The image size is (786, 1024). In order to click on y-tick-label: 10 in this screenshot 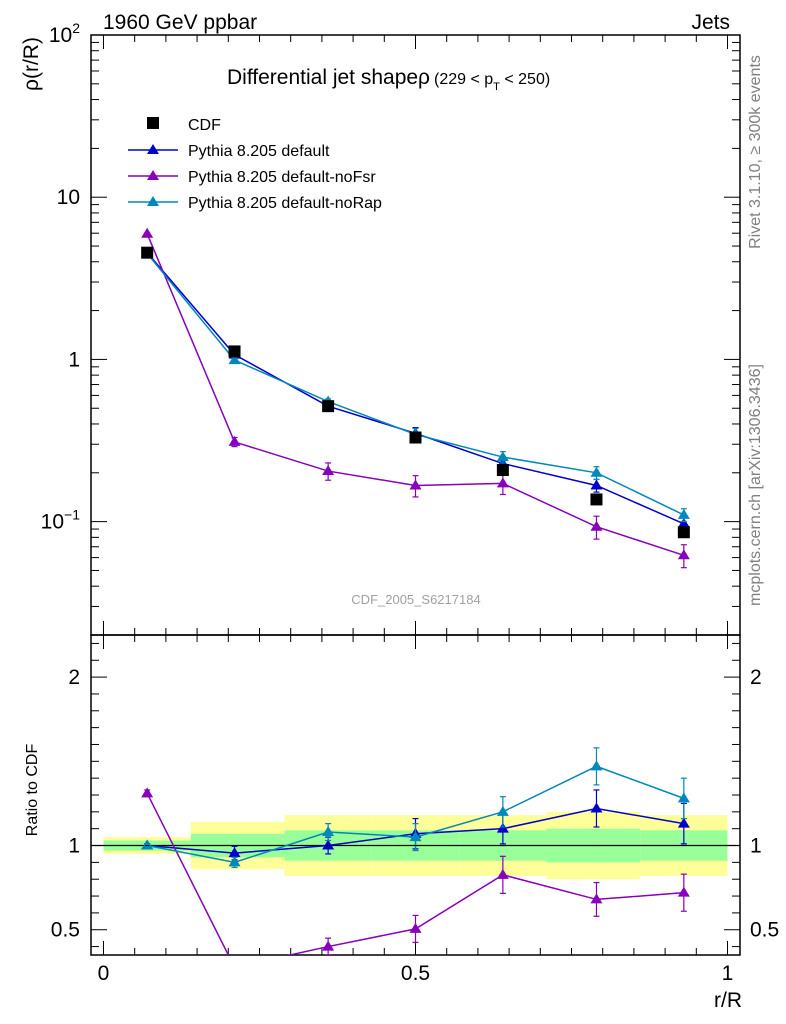, I will do `click(68, 197)`.